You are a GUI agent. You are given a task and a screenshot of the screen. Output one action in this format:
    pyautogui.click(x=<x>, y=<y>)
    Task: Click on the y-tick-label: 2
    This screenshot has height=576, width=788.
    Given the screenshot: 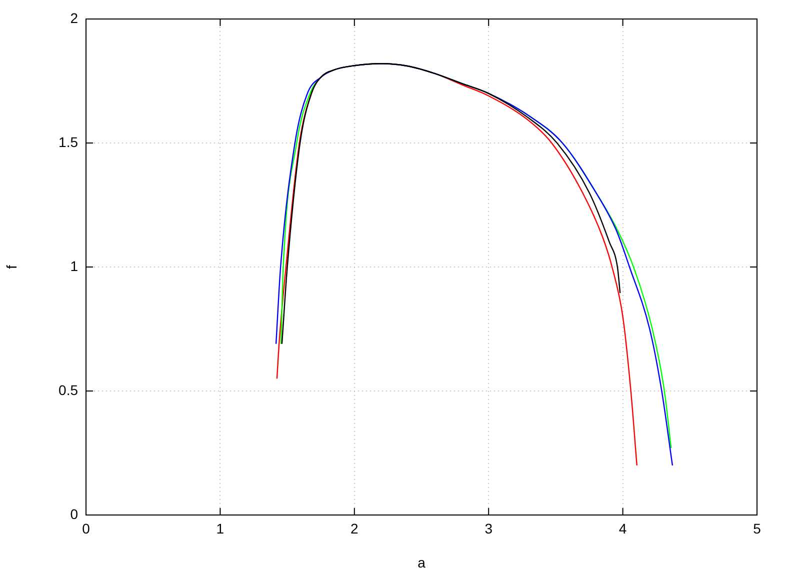 What is the action you would take?
    pyautogui.click(x=74, y=18)
    